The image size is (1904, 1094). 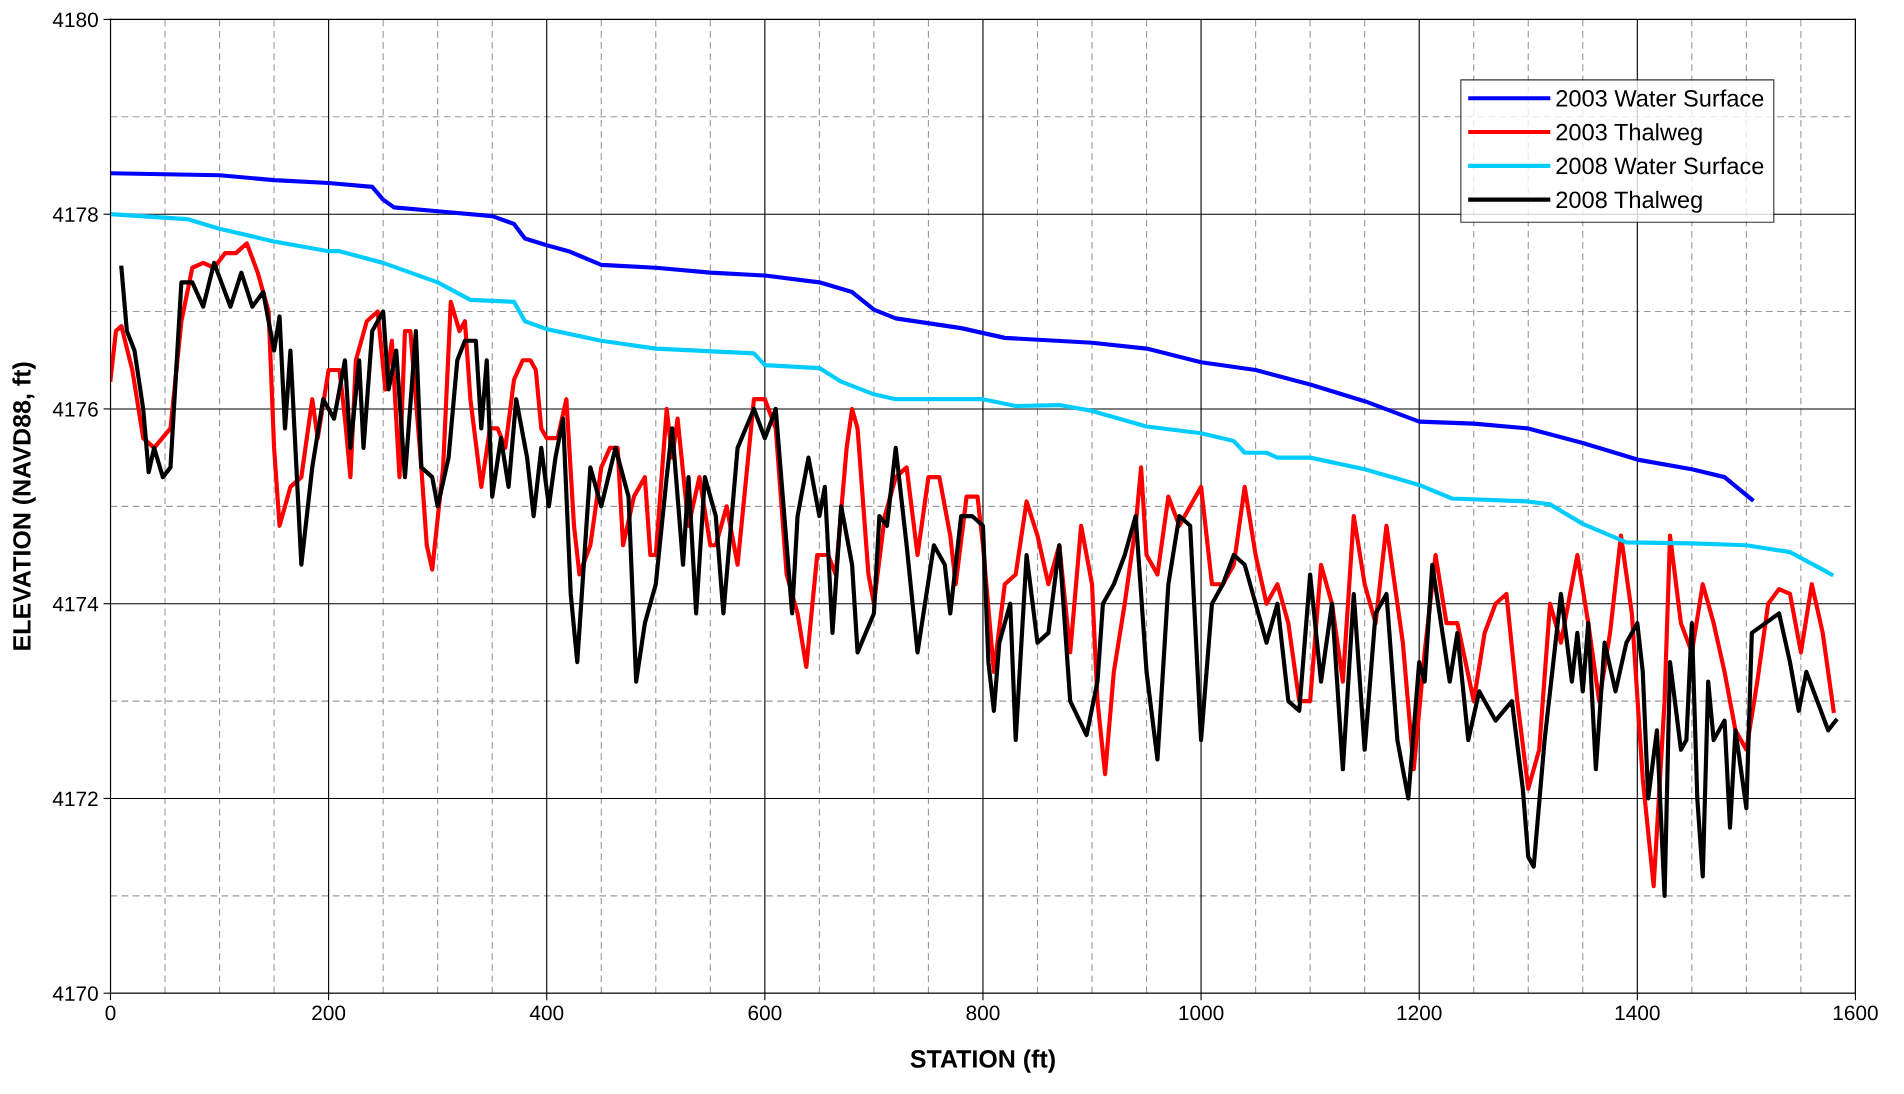 What do you see at coordinates (1629, 134) in the screenshot?
I see `legend-label: 2003 Thalweg` at bounding box center [1629, 134].